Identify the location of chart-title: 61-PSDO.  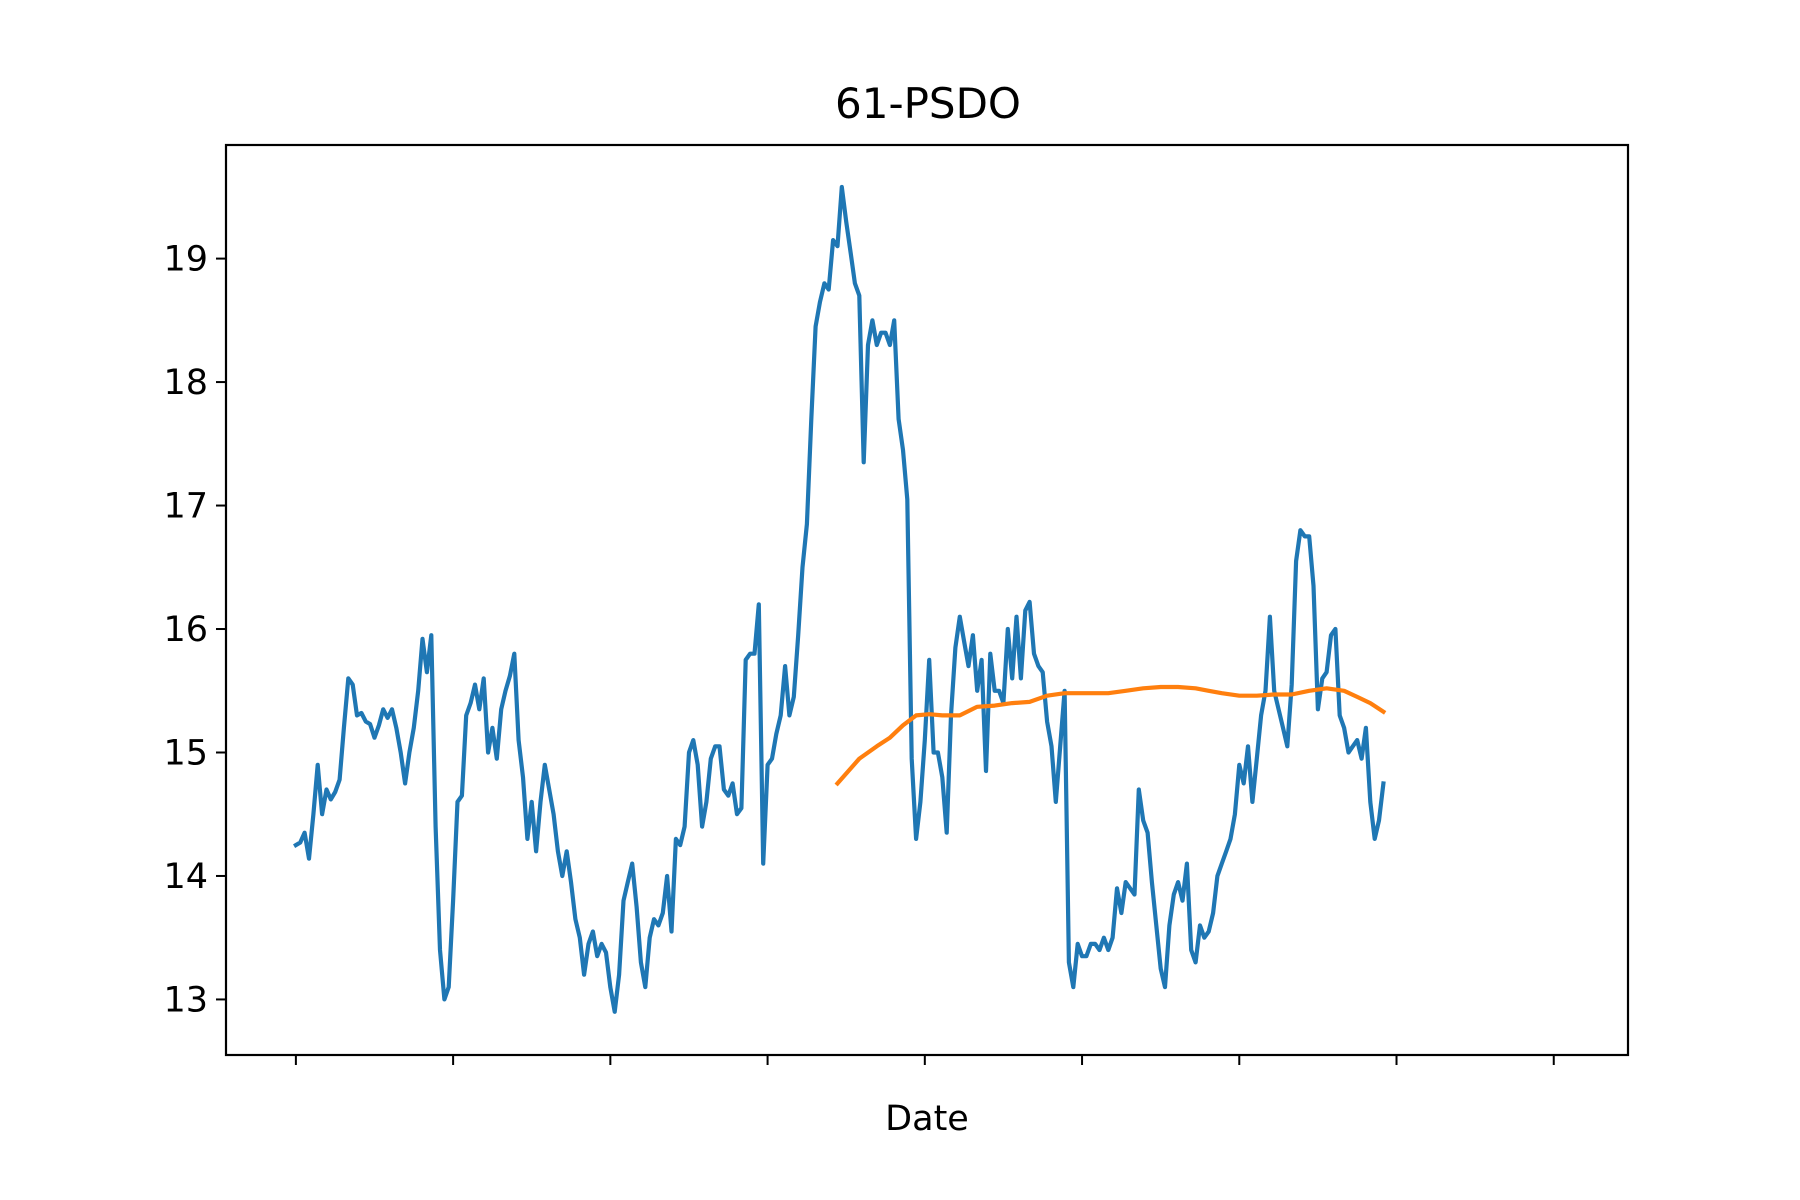
(928, 103).